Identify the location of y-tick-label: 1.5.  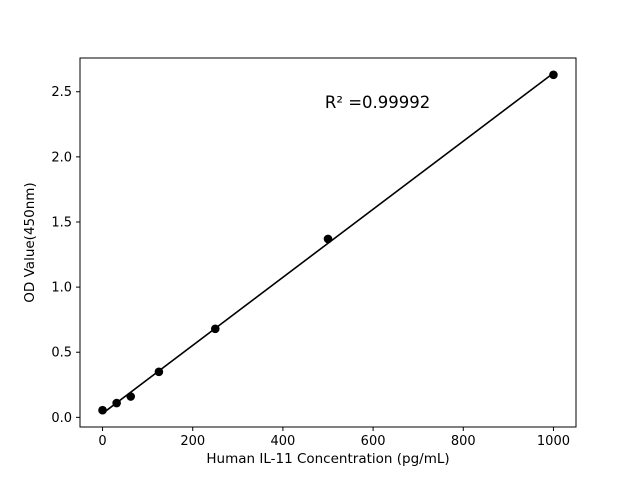
(61, 222).